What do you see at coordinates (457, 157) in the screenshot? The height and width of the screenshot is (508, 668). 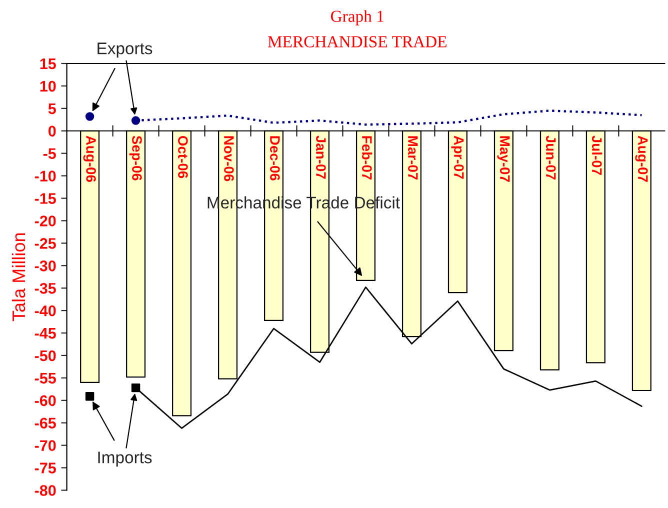 I see `x-tick-label: Apr-07` at bounding box center [457, 157].